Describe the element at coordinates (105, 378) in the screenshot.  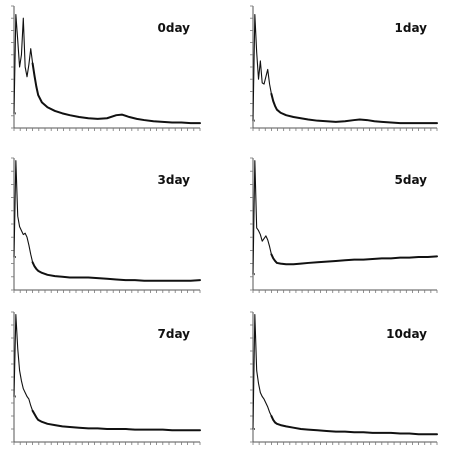
I see `chart-panel-4: 7day` at that location.